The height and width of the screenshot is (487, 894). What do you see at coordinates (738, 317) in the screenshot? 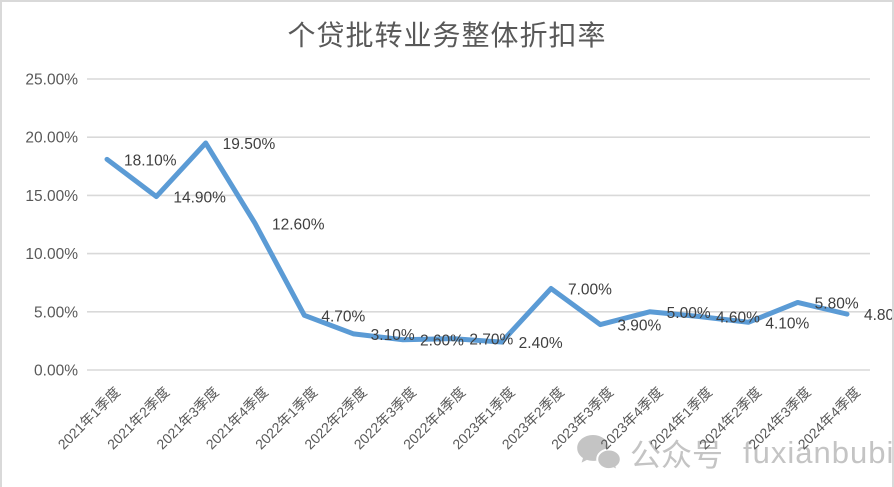
I see `data-label: 4.60%` at bounding box center [738, 317].